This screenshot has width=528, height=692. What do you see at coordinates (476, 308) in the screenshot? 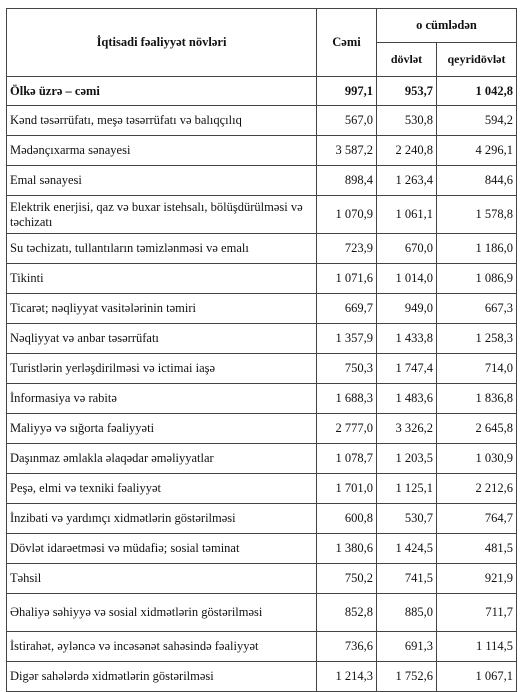
I see `row-nonstate: 667,3` at bounding box center [476, 308].